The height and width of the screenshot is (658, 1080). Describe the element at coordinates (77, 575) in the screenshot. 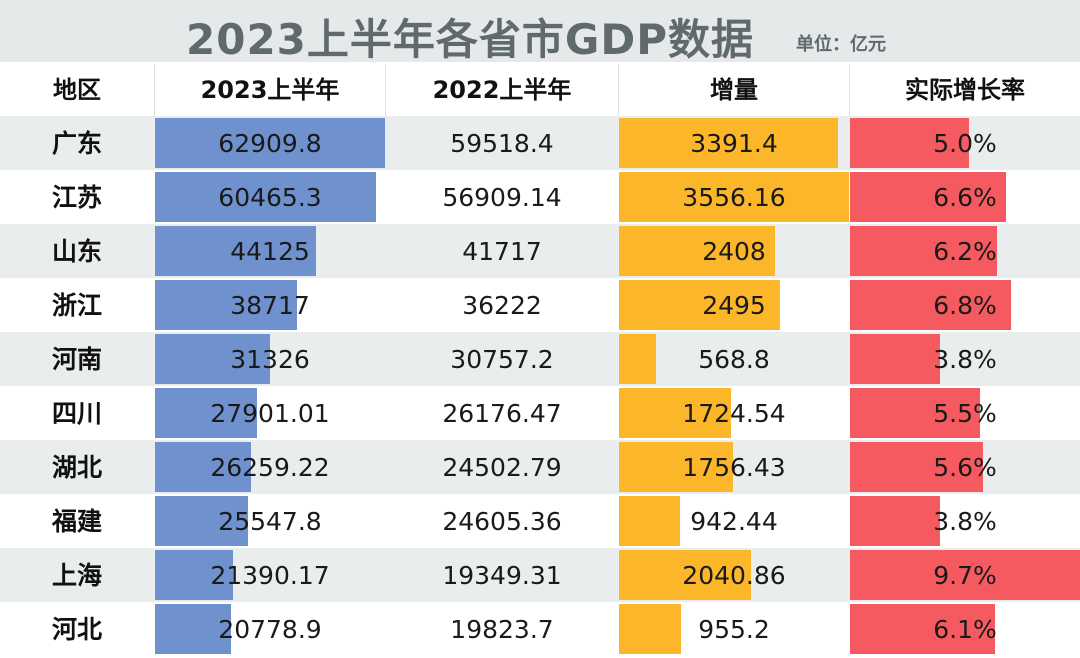

I see `region-cell: 上海` at that location.